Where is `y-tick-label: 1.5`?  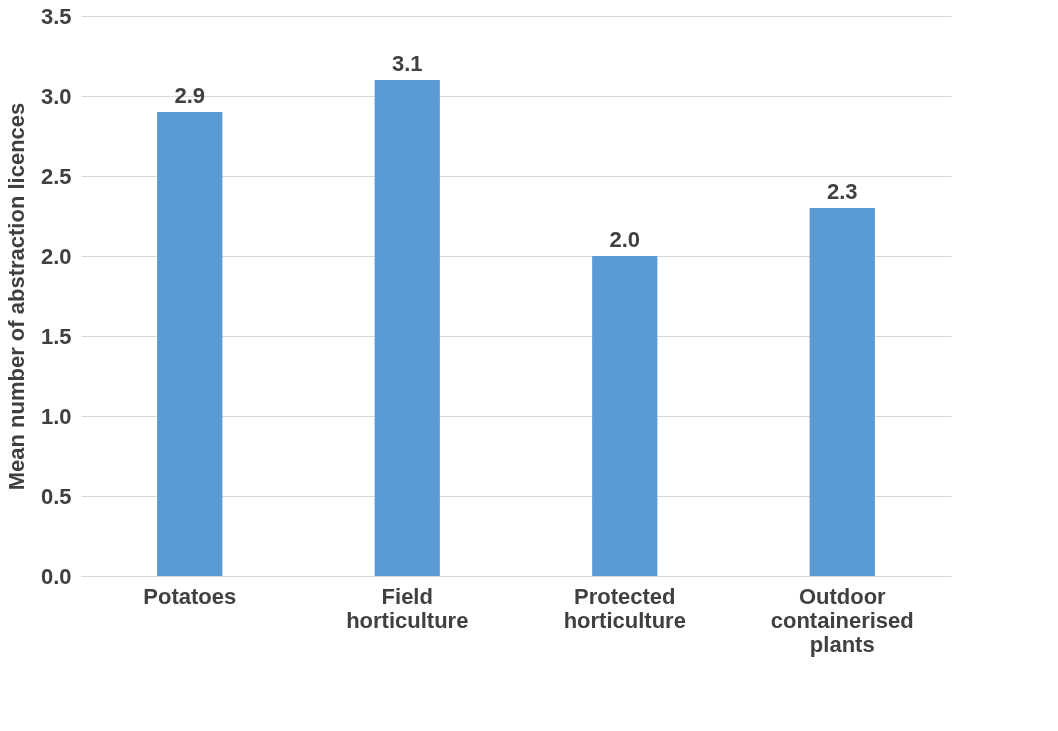
y-tick-label: 1.5 is located at coordinates (56, 336).